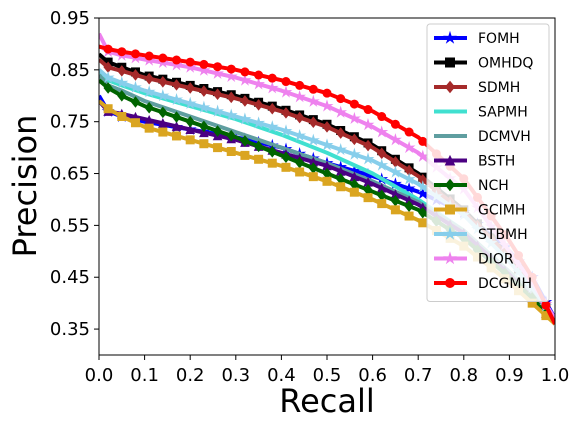  I want to click on y-tick-label: 0.35, so click(70, 329).